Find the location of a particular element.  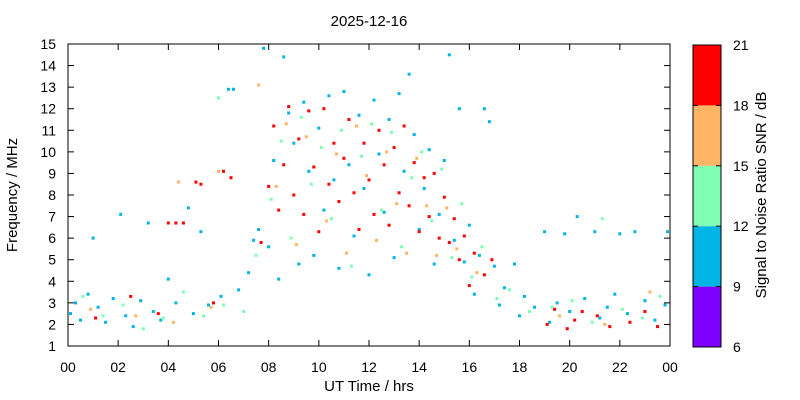

colorbar-tick-label: 18 is located at coordinates (741, 105).